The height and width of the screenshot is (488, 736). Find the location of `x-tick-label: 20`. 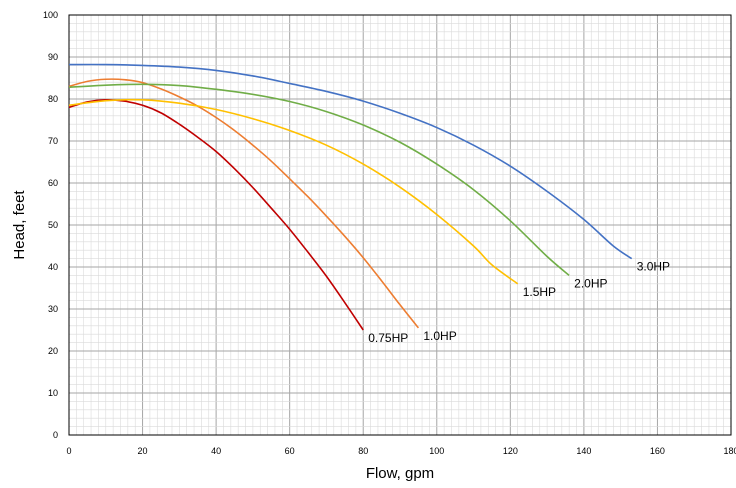

x-tick-label: 20 is located at coordinates (143, 451).